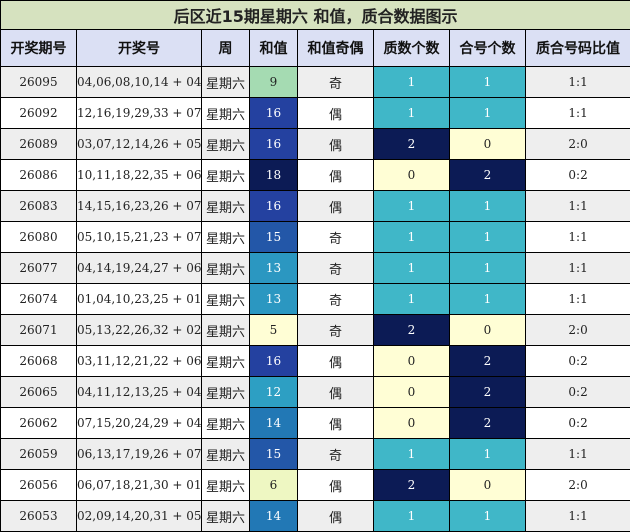 The height and width of the screenshot is (532, 630). Describe the element at coordinates (39, 423) in the screenshot. I see `issue-cell: 26062` at that location.